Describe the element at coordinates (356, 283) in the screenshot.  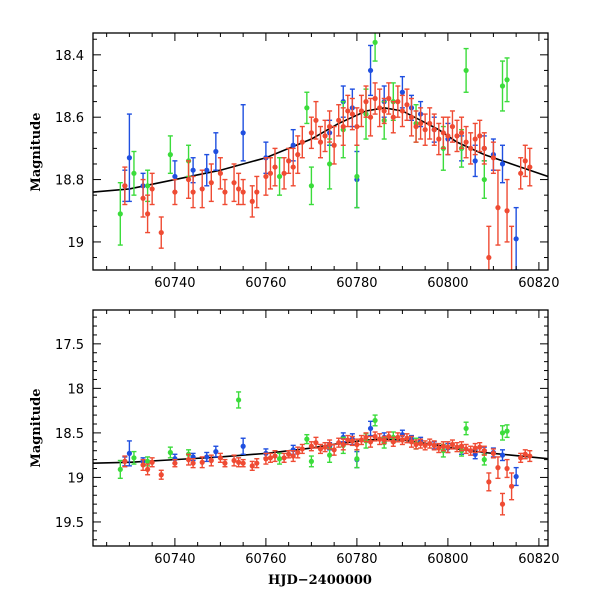
I see `top-x-tick-label: 60780` at that location.